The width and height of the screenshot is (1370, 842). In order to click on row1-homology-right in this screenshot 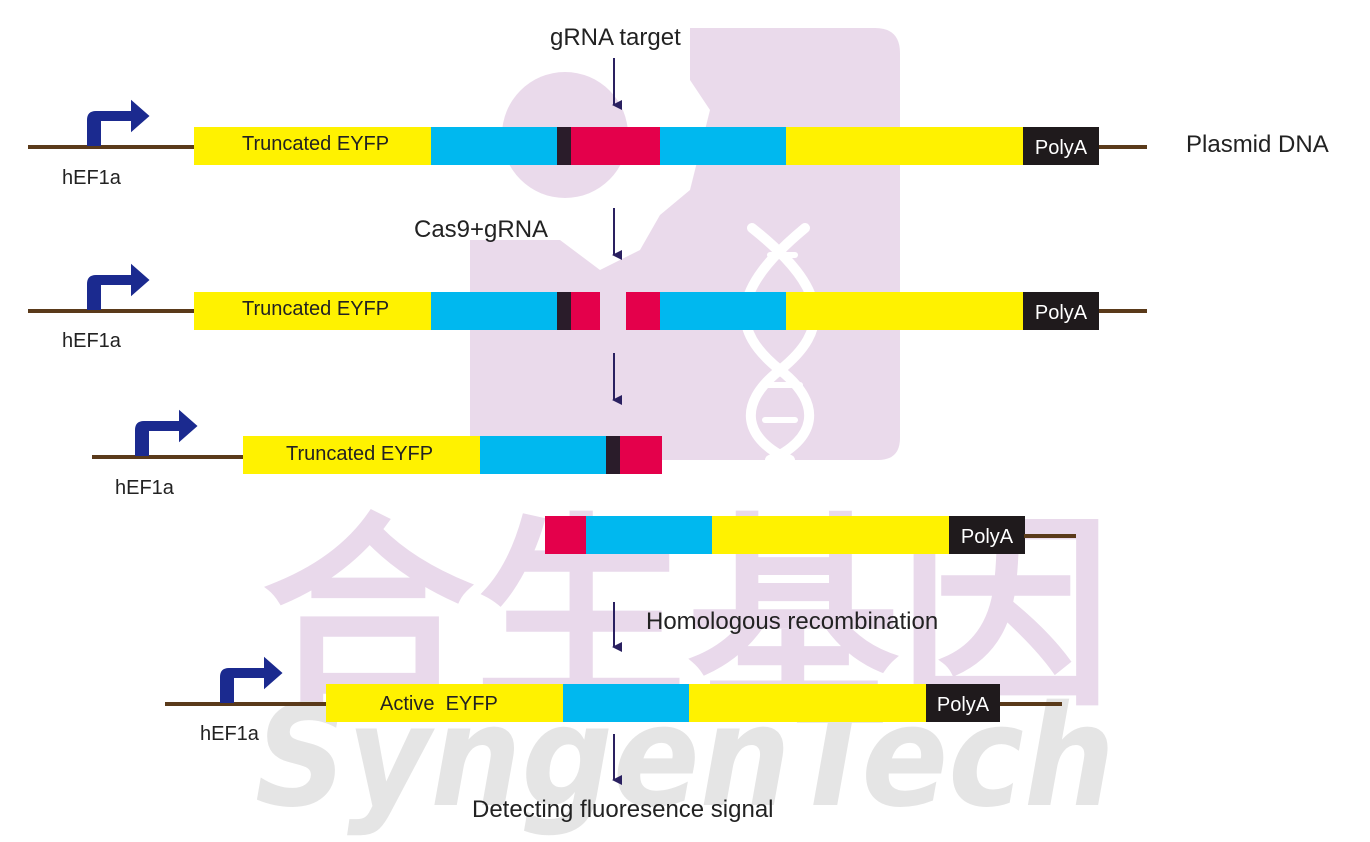, I will do `click(723, 146)`.